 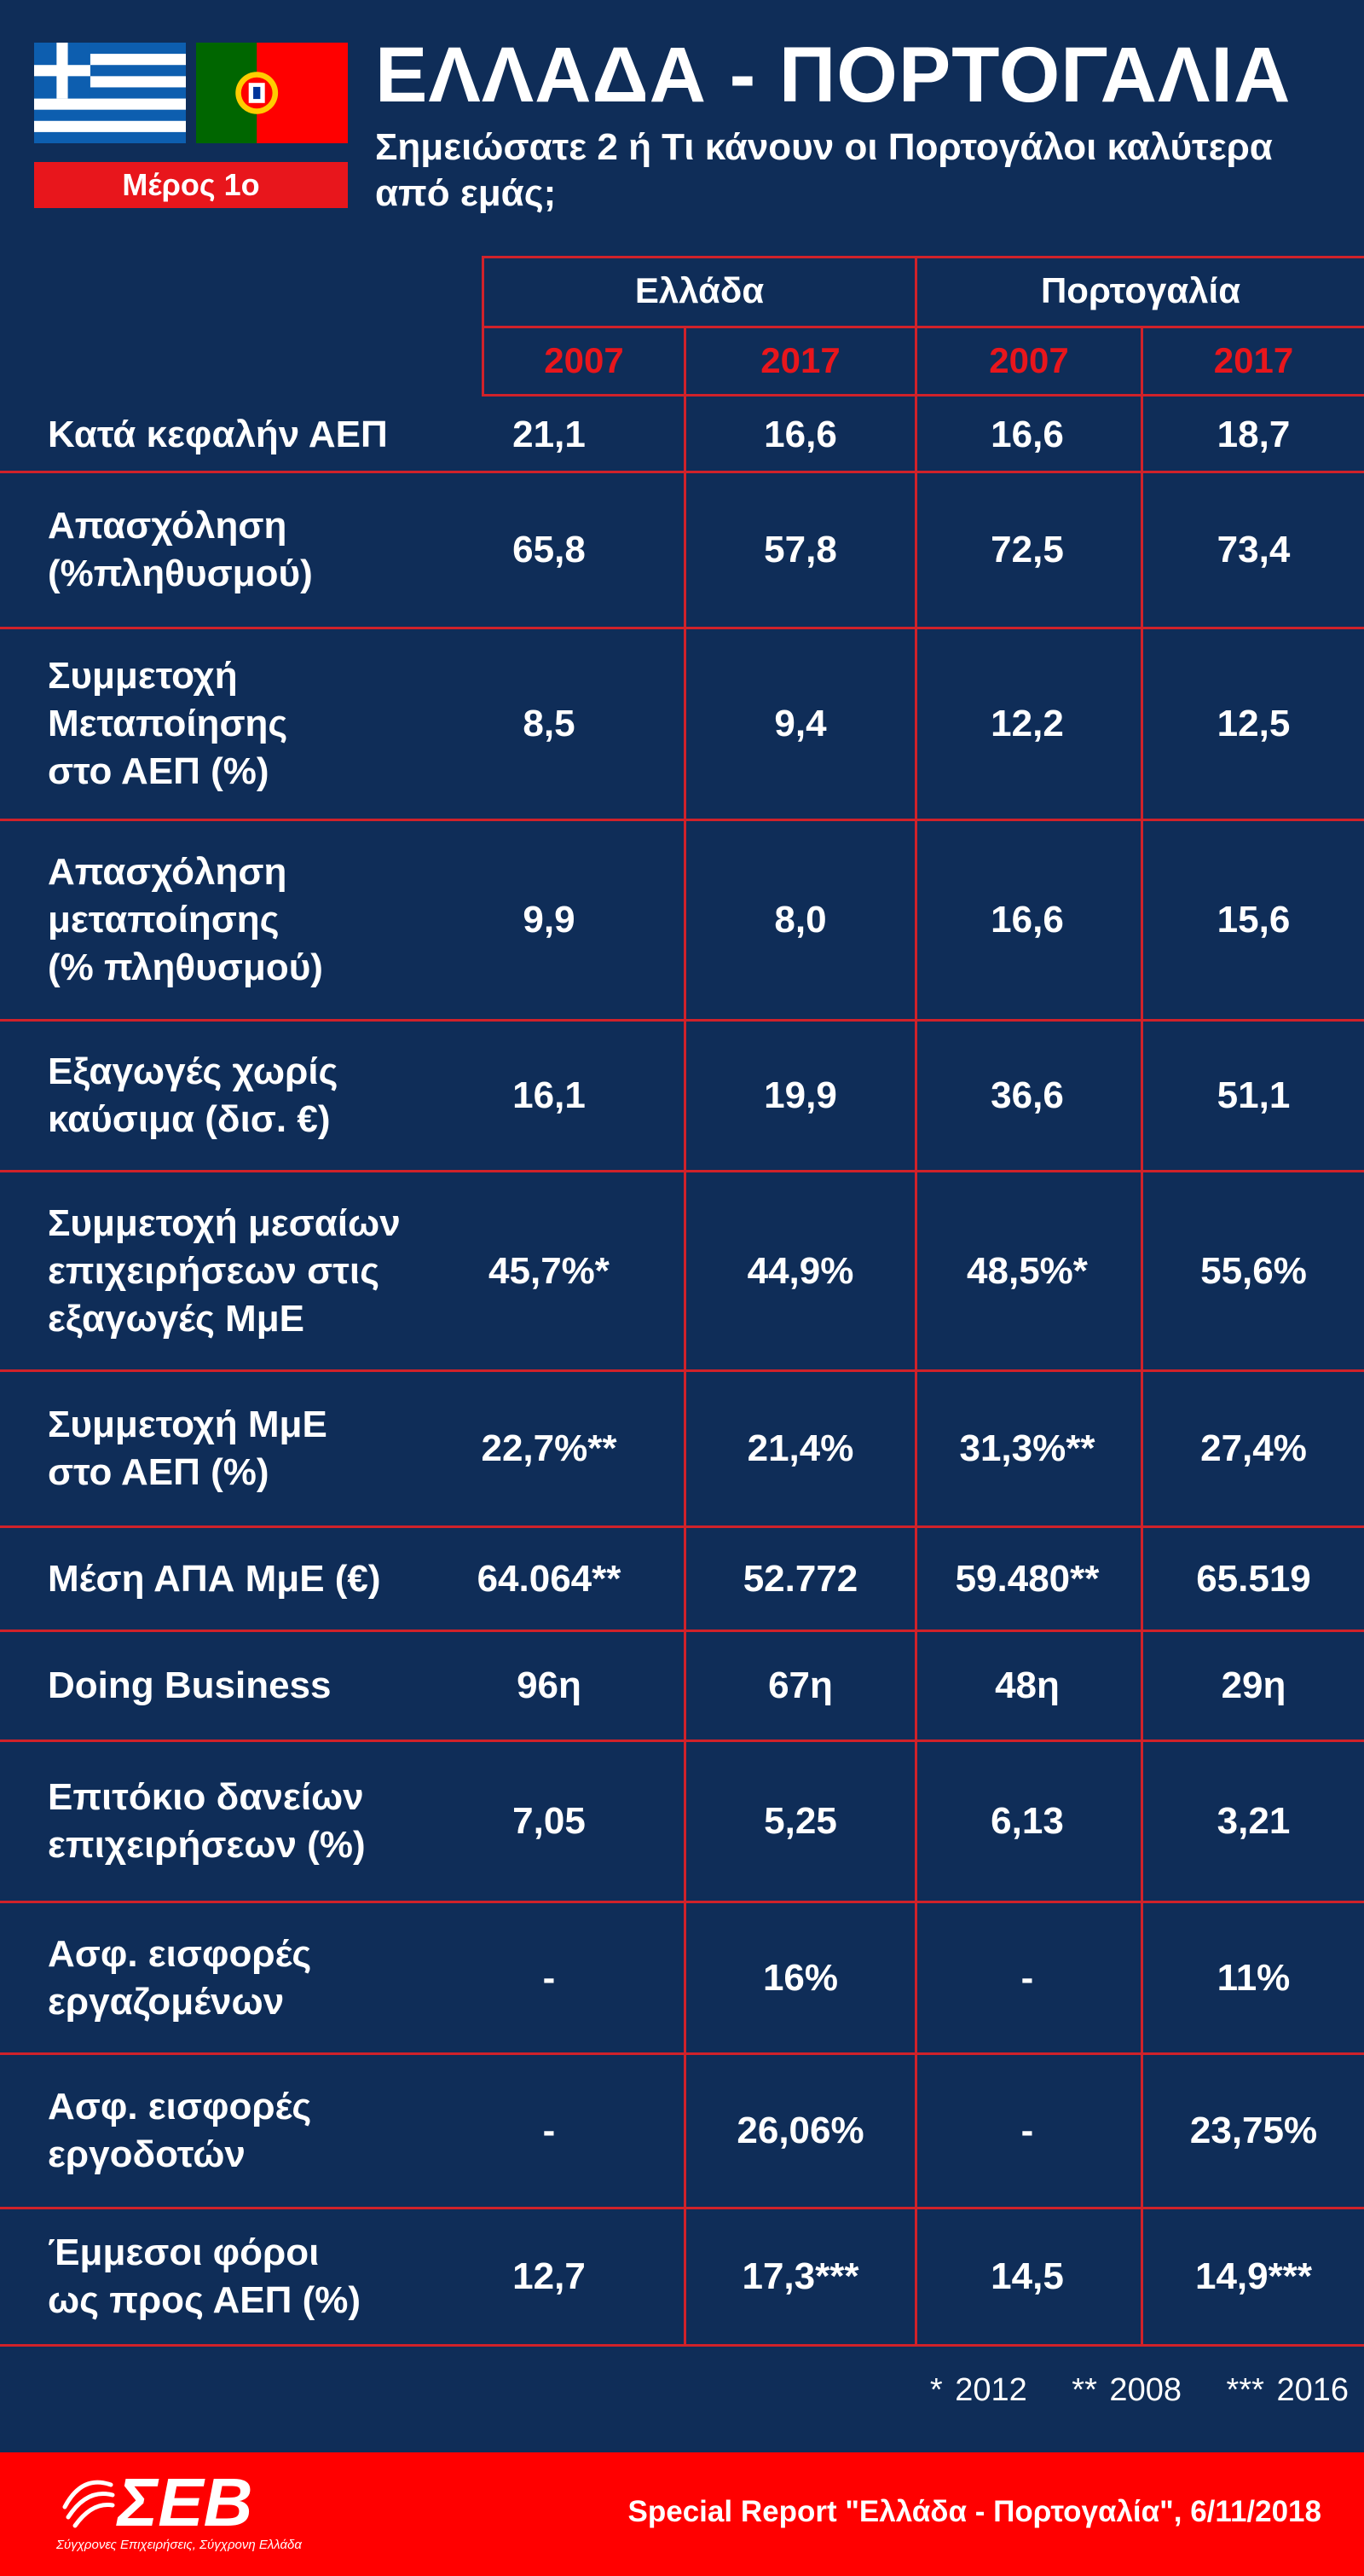 What do you see at coordinates (1027, 1578) in the screenshot?
I see `table-cell: 59.480**` at bounding box center [1027, 1578].